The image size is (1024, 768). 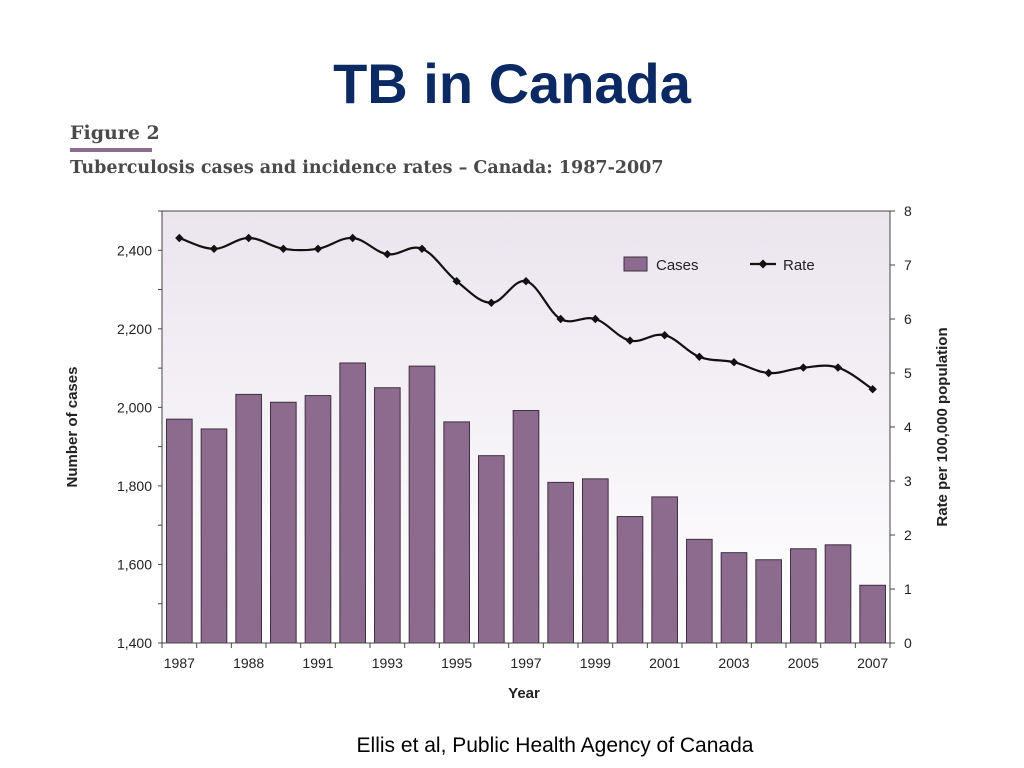 What do you see at coordinates (699, 591) in the screenshot?
I see `bar-2002` at bounding box center [699, 591].